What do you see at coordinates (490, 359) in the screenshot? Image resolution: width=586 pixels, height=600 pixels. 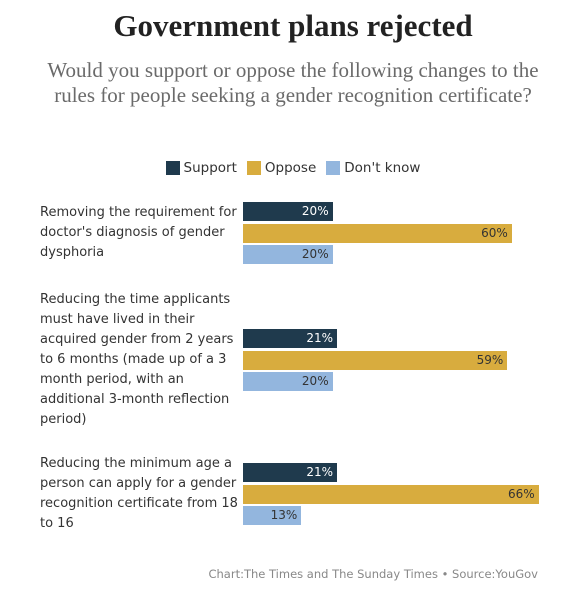 I see `data-label: 59%` at bounding box center [490, 359].